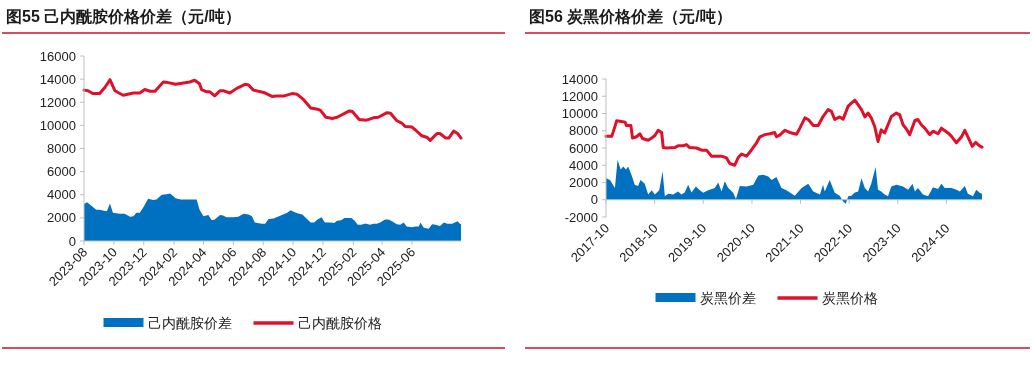 This screenshot has width=1032, height=379. I want to click on legend-label: 己内酰胺价差, so click(189, 323).